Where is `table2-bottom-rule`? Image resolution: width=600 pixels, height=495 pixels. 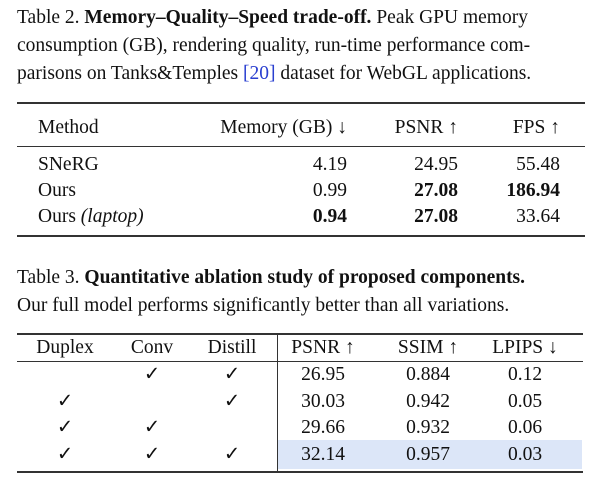
table2-bottom-rule is located at coordinates (301, 236).